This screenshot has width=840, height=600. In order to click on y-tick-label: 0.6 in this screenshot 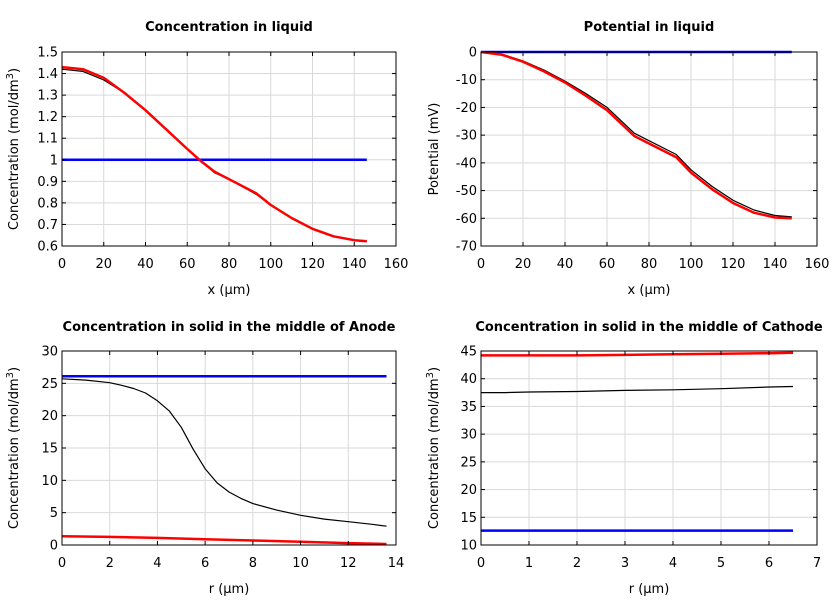, I will do `click(47, 247)`.